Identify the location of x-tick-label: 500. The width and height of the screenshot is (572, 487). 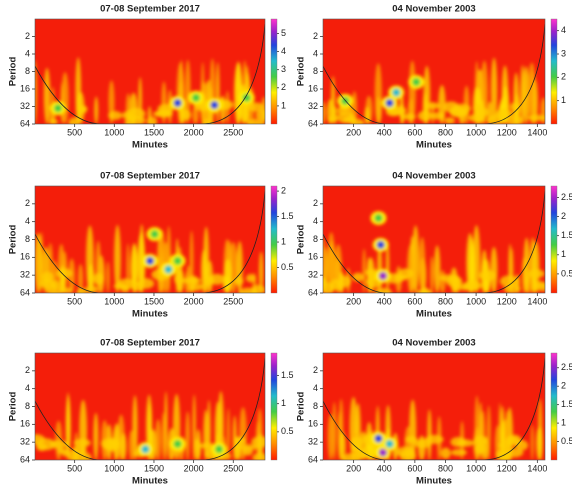
(74, 301).